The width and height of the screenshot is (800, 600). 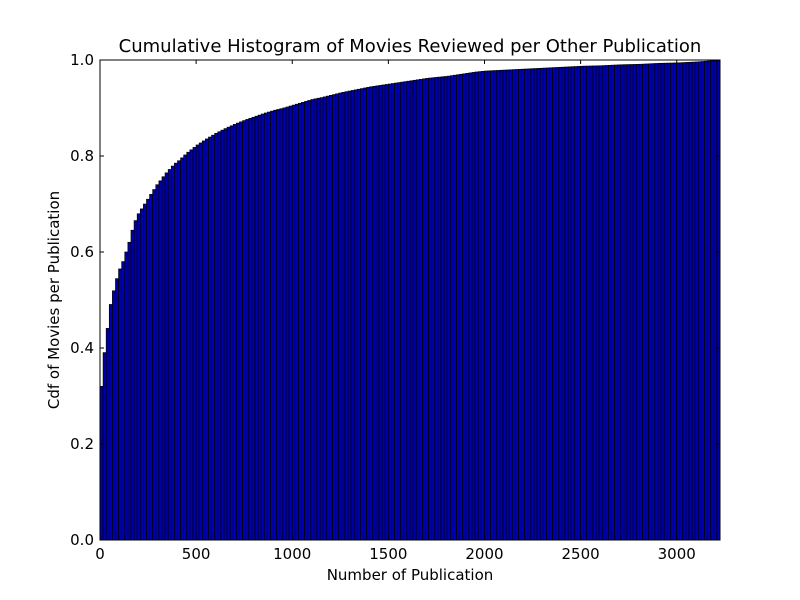 What do you see at coordinates (82, 156) in the screenshot?
I see `y-tick-label: 0.8` at bounding box center [82, 156].